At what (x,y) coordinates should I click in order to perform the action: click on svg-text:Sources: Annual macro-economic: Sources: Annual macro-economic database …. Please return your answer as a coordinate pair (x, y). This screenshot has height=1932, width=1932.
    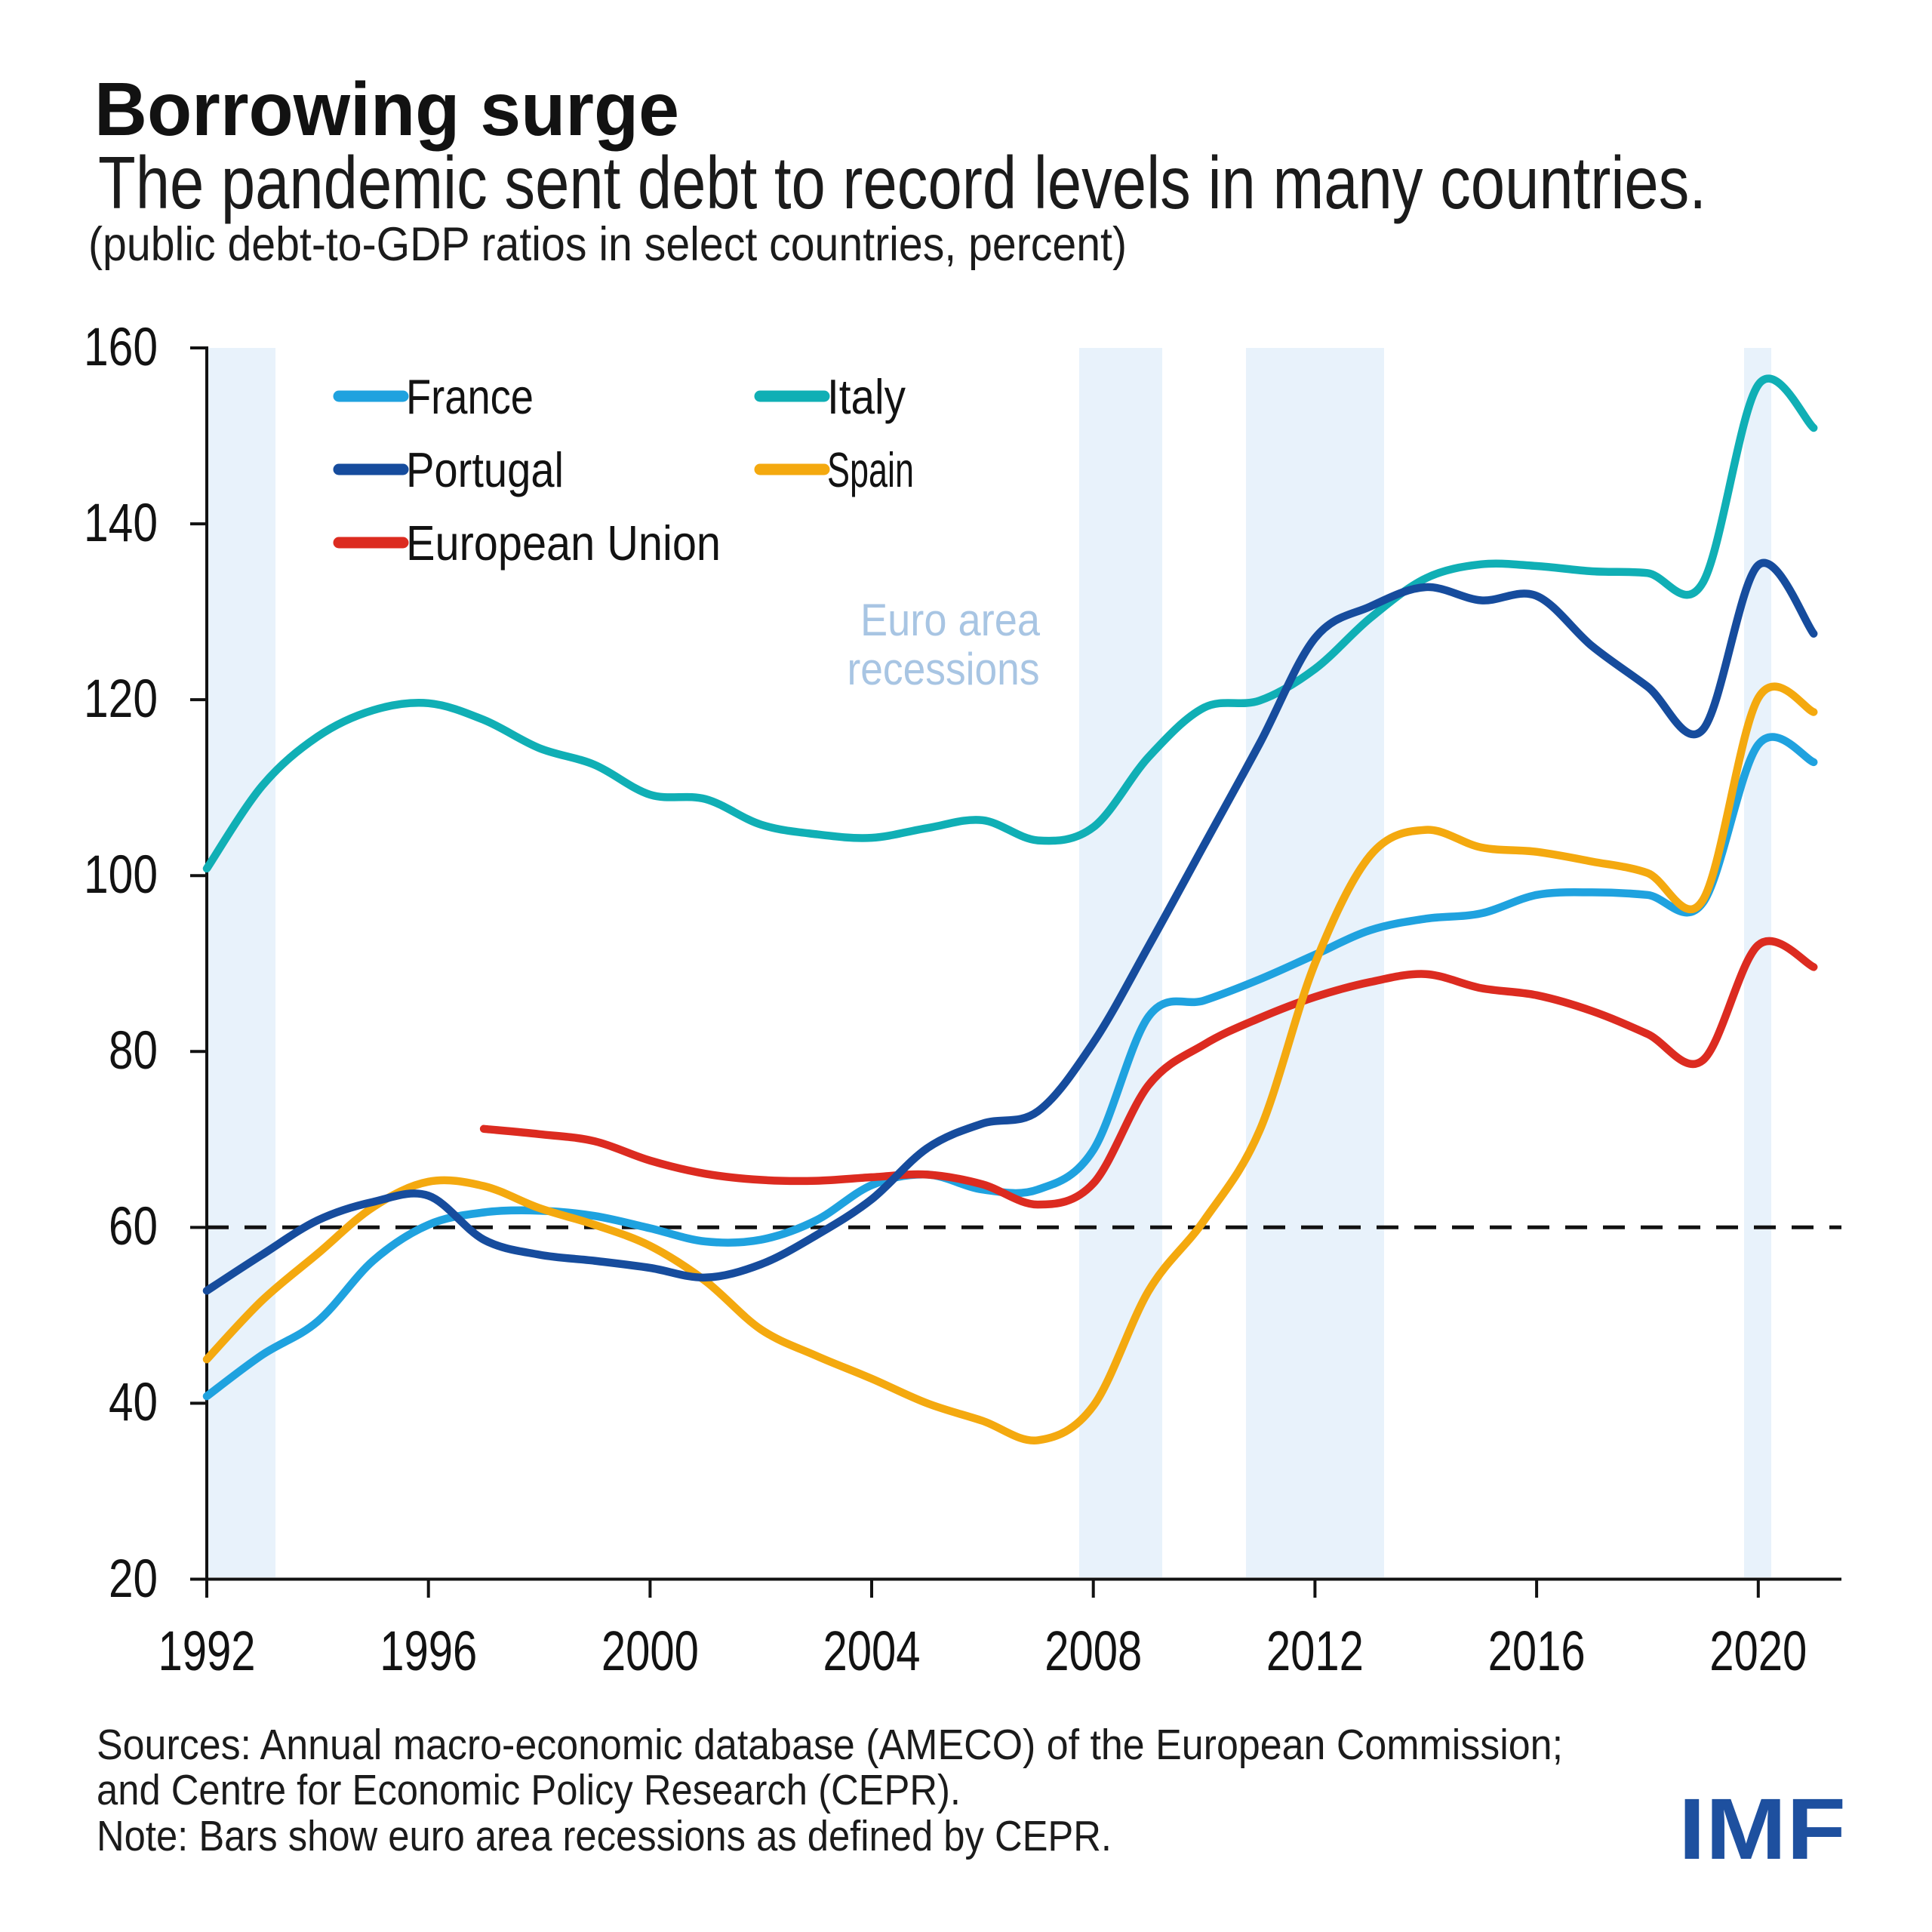
    Looking at the image, I should click on (830, 1745).